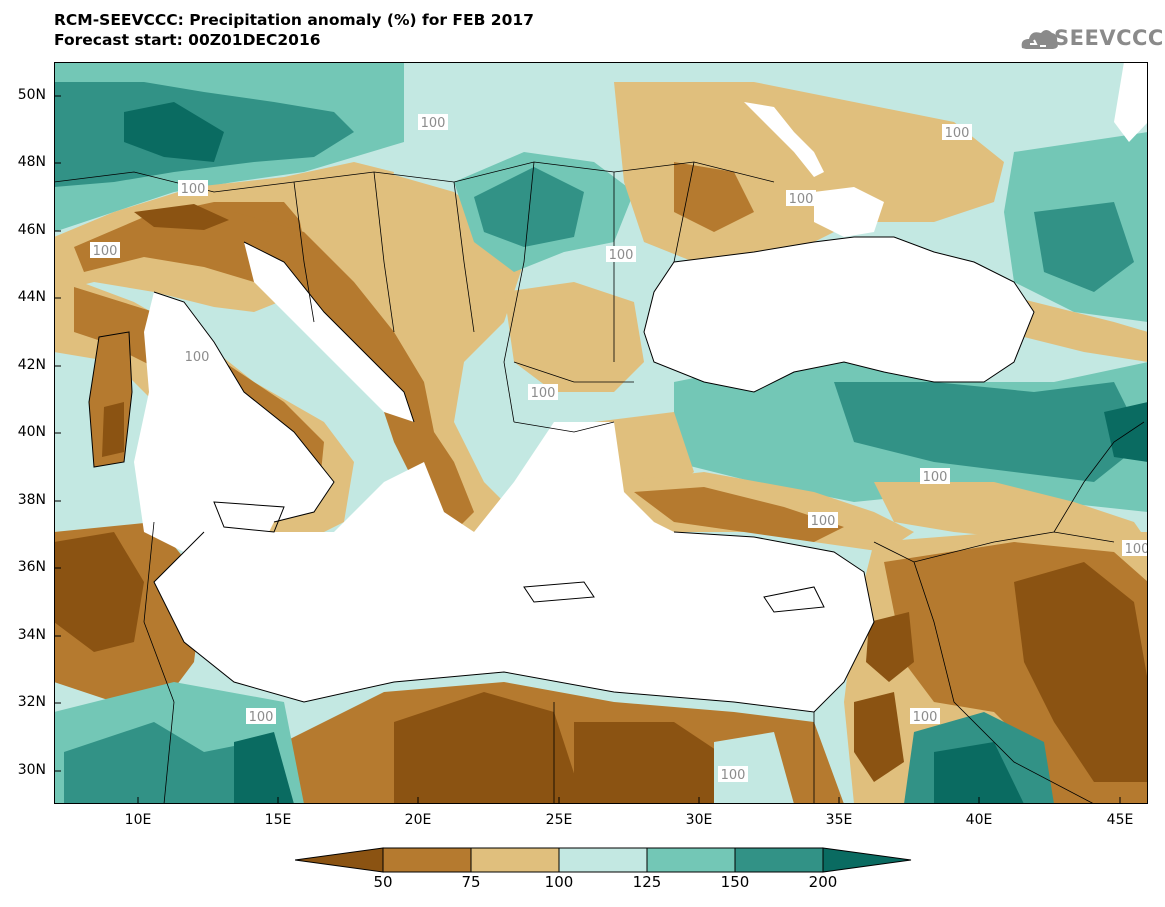 Image resolution: width=1165 pixels, height=907 pixels. What do you see at coordinates (823, 882) in the screenshot?
I see `legend-label-200: 200` at bounding box center [823, 882].